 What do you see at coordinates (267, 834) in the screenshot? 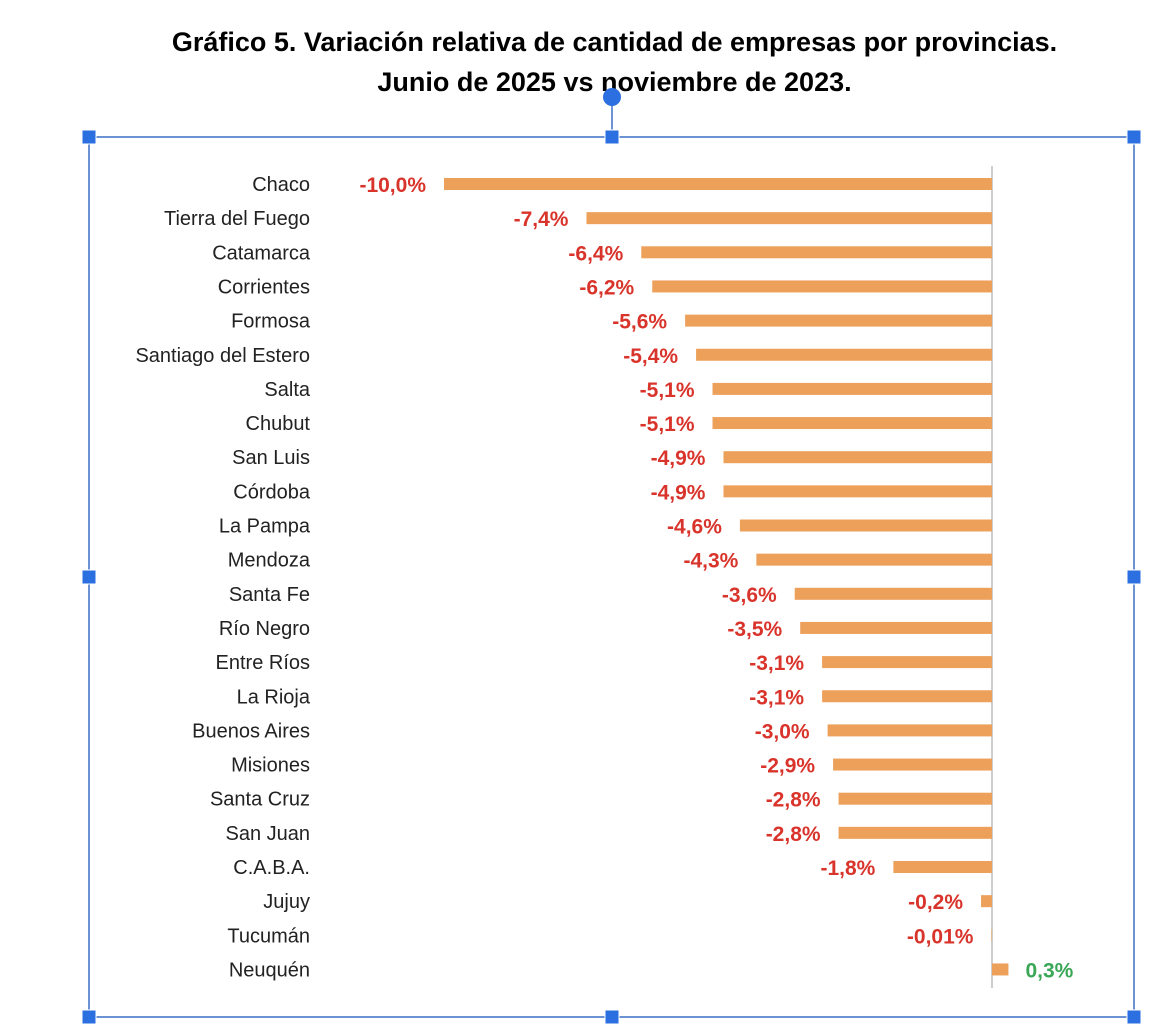
I see `category-label: San Juan` at bounding box center [267, 834].